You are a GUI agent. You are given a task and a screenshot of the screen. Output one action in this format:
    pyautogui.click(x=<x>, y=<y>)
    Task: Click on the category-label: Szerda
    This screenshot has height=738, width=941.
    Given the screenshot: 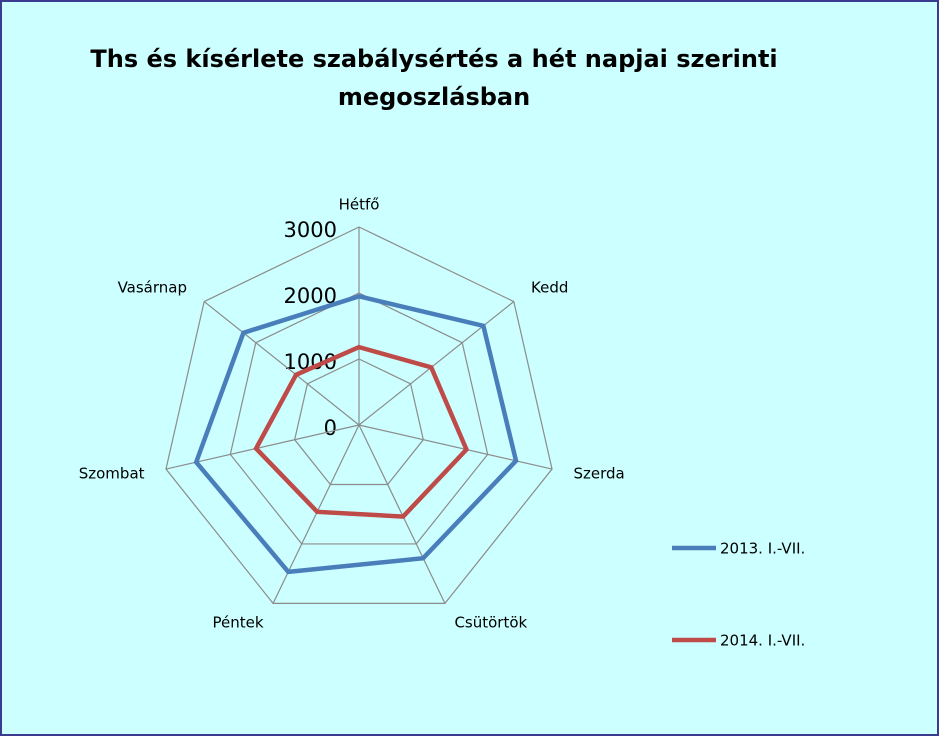 What is the action you would take?
    pyautogui.click(x=598, y=473)
    